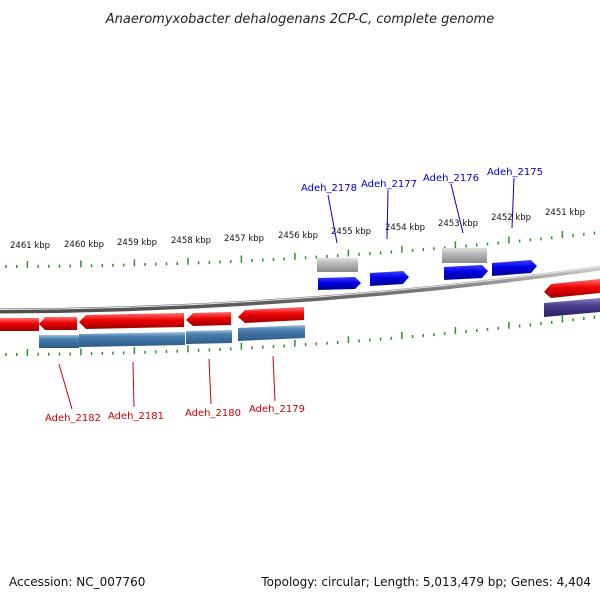 The height and width of the screenshot is (600, 600). I want to click on kbp-label-2461: 2461 kbp, so click(30, 246).